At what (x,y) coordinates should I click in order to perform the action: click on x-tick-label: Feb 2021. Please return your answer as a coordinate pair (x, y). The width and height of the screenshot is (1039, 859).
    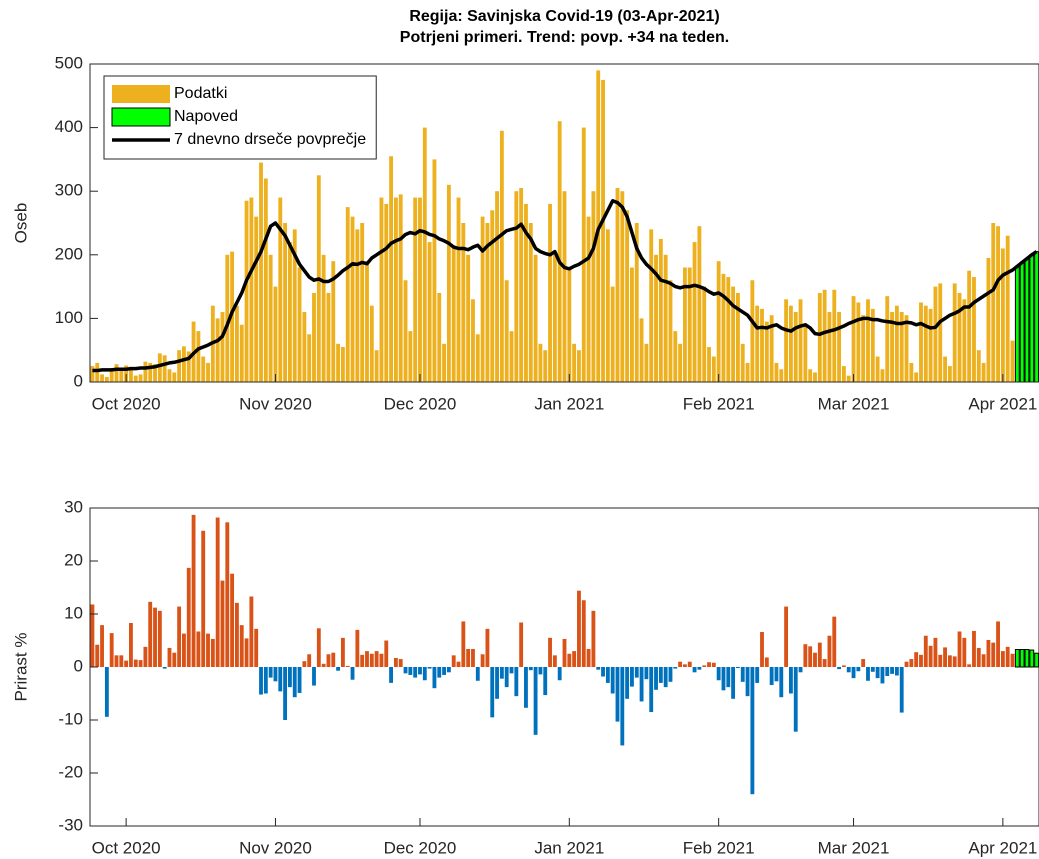
    Looking at the image, I should click on (719, 847).